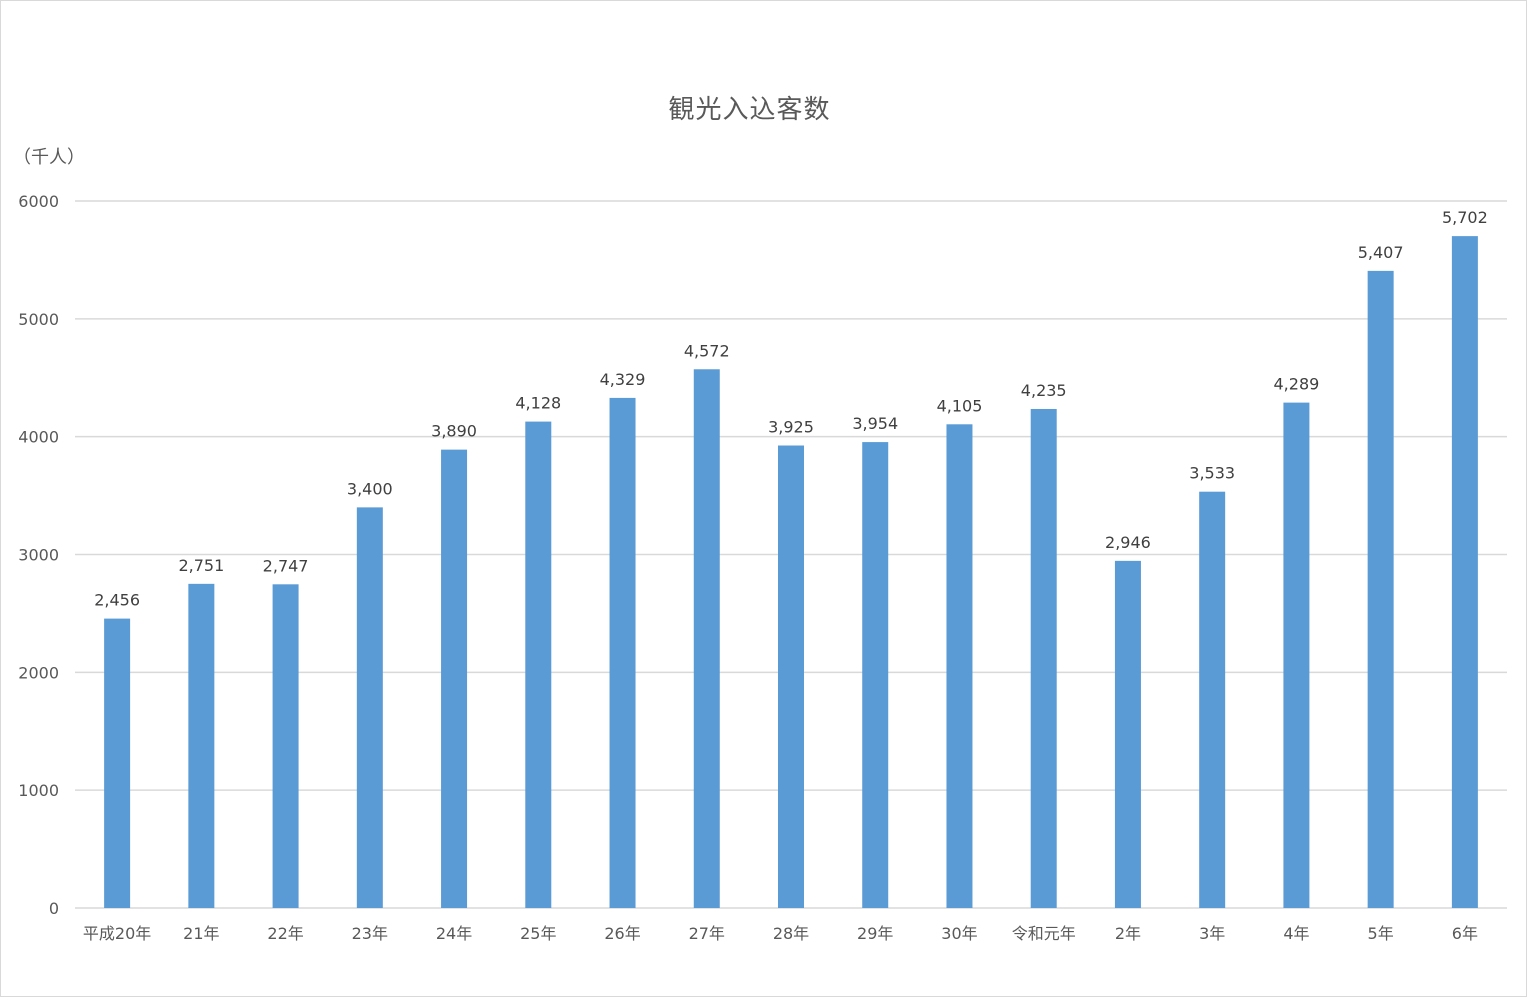 The image size is (1527, 997). Describe the element at coordinates (201, 565) in the screenshot. I see `data-label: 2,751` at that location.